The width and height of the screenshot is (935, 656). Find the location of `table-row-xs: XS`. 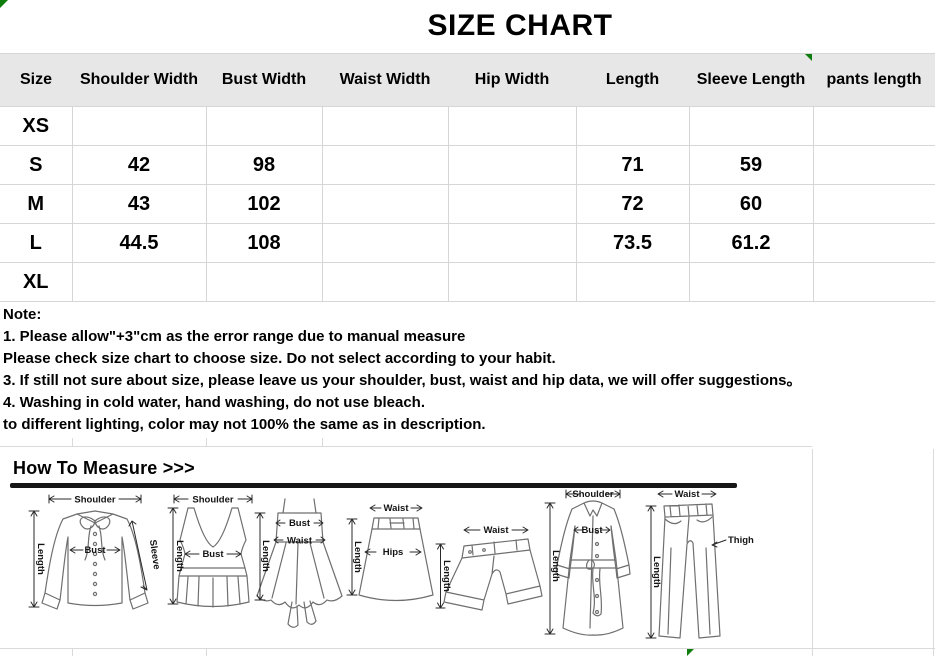

table-row-xs: XS is located at coordinates (467, 126).